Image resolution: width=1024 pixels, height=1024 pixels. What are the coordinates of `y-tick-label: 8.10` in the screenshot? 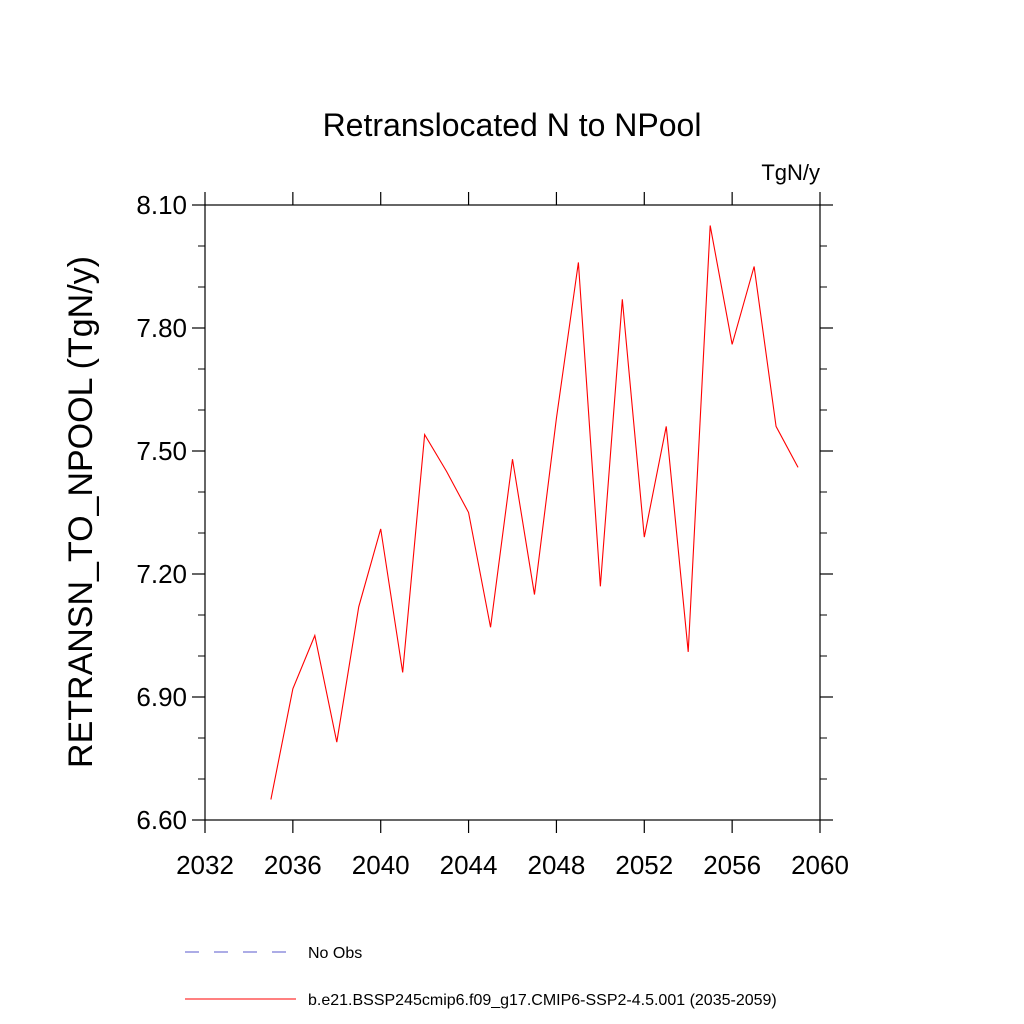 It's located at (161, 205).